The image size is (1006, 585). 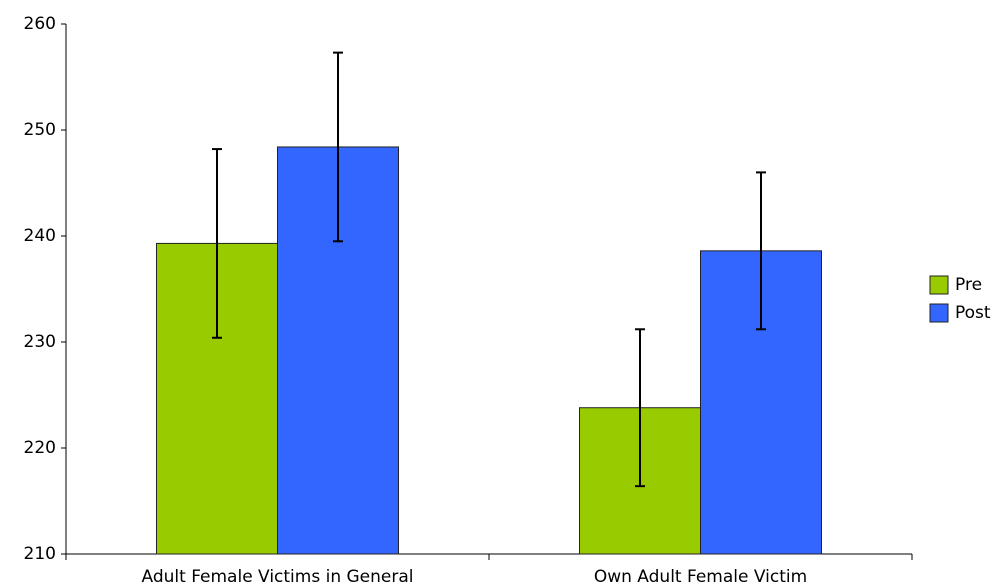 What do you see at coordinates (40, 448) in the screenshot?
I see `y-tick-label: 220` at bounding box center [40, 448].